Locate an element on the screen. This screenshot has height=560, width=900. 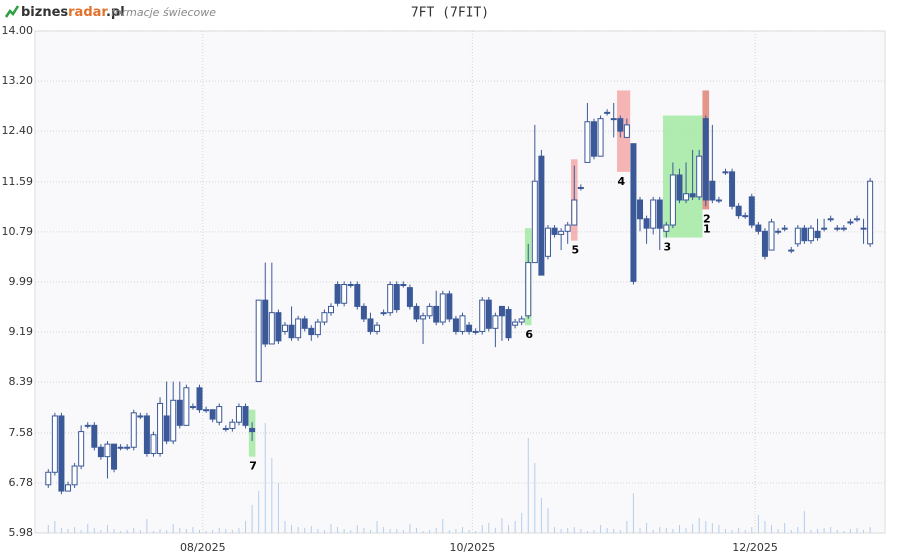
logo-icon is located at coordinates (12, 11).